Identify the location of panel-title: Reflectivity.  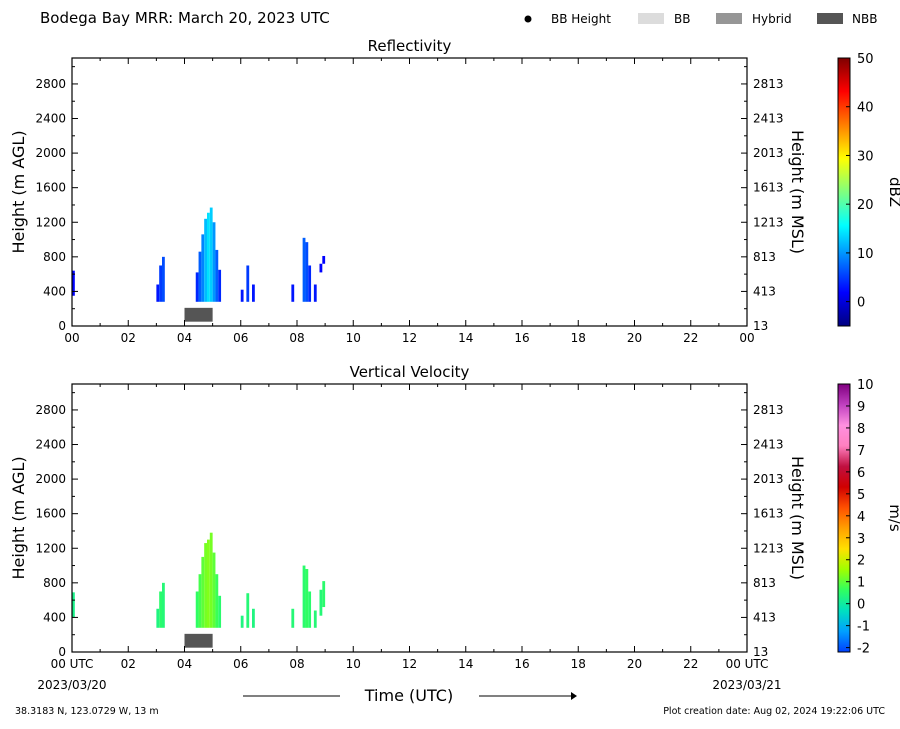
(410, 46).